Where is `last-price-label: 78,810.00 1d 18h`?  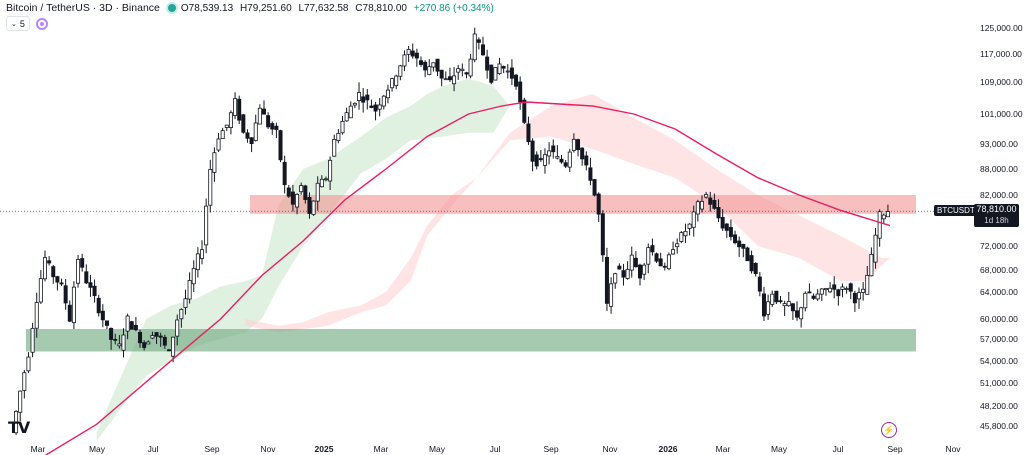 last-price-label: 78,810.00 1d 18h is located at coordinates (996, 215).